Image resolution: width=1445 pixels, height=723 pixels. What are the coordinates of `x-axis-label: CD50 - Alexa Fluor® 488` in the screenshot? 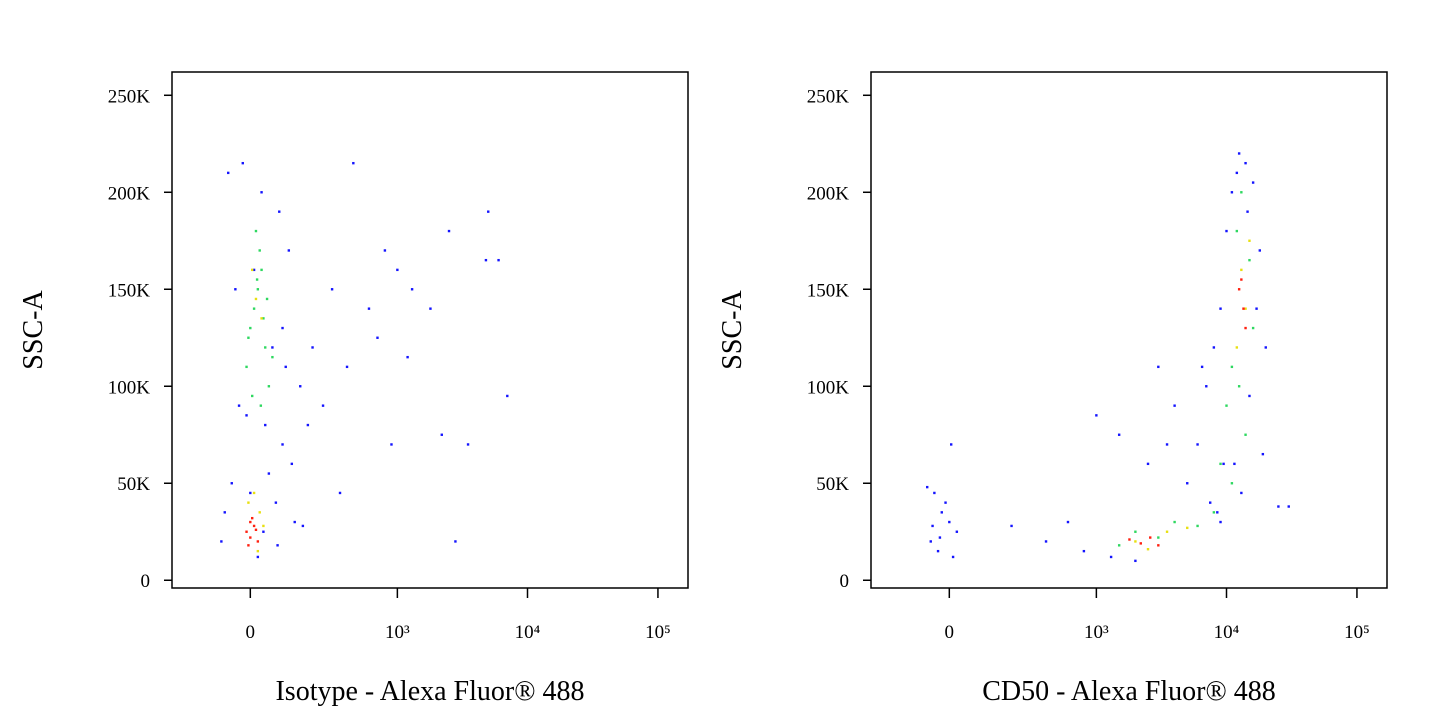 It's located at (1128, 691).